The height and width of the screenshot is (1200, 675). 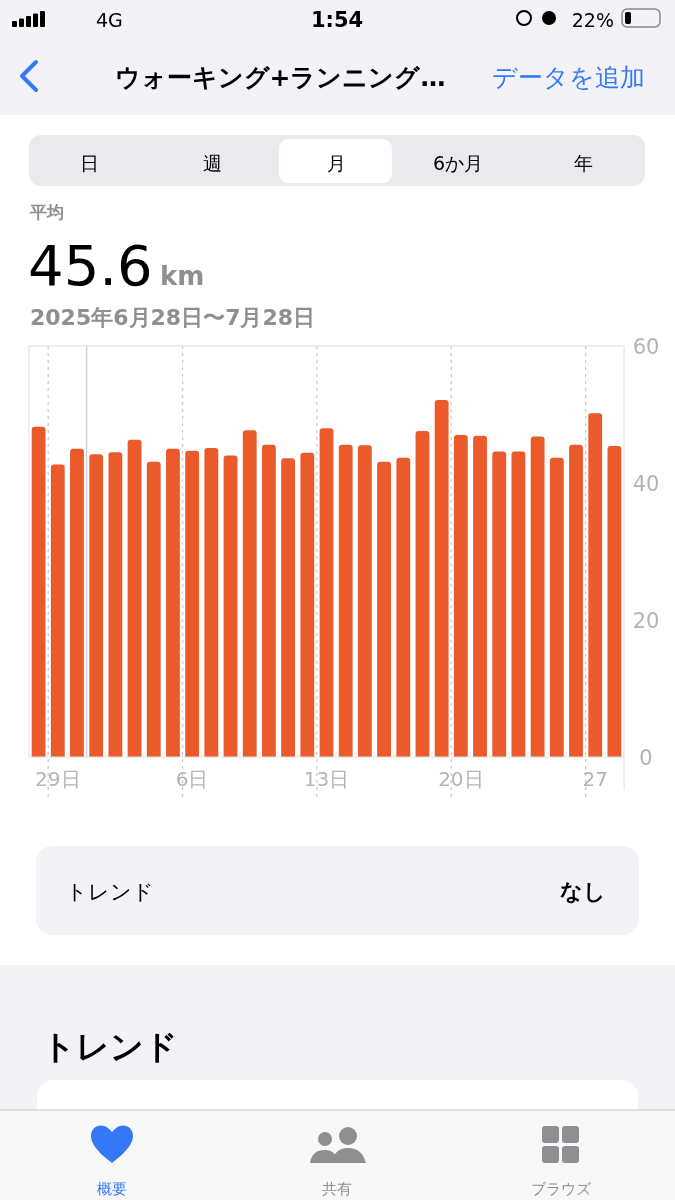 What do you see at coordinates (646, 758) in the screenshot?
I see `y-tick-label: 0` at bounding box center [646, 758].